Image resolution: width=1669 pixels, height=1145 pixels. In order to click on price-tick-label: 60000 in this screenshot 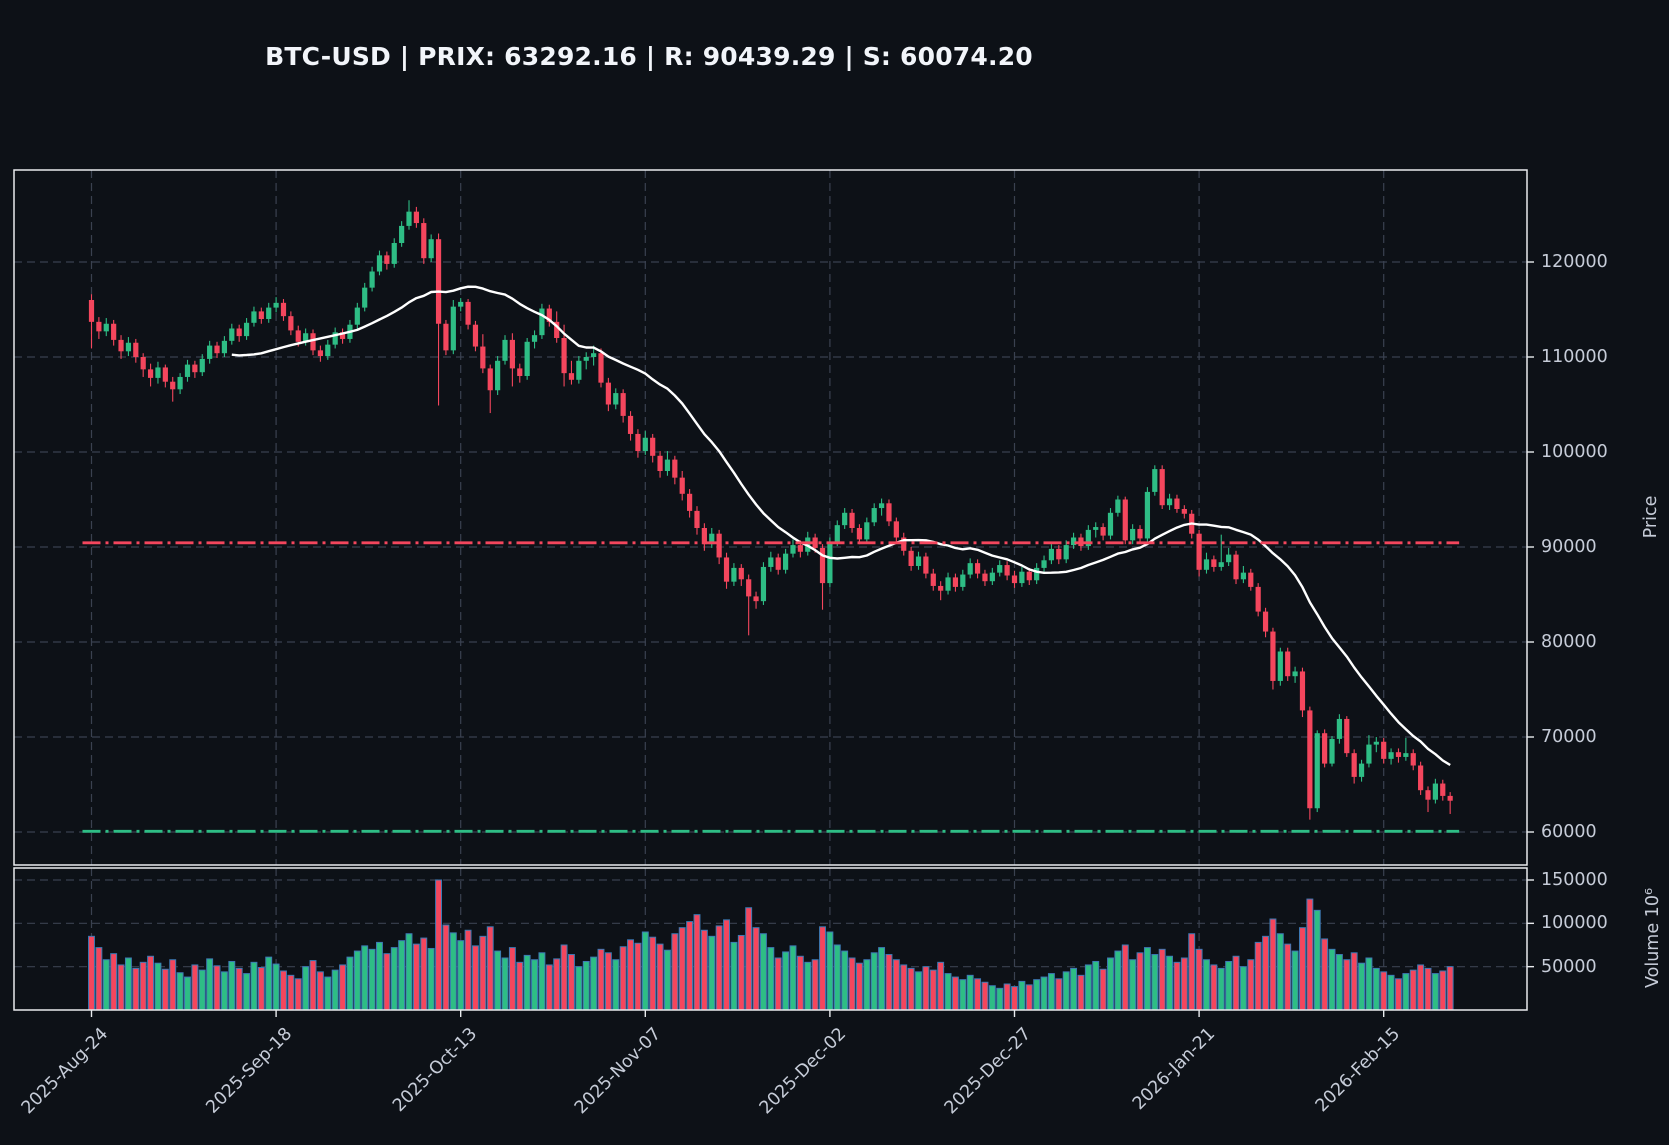, I will do `click(1569, 832)`.